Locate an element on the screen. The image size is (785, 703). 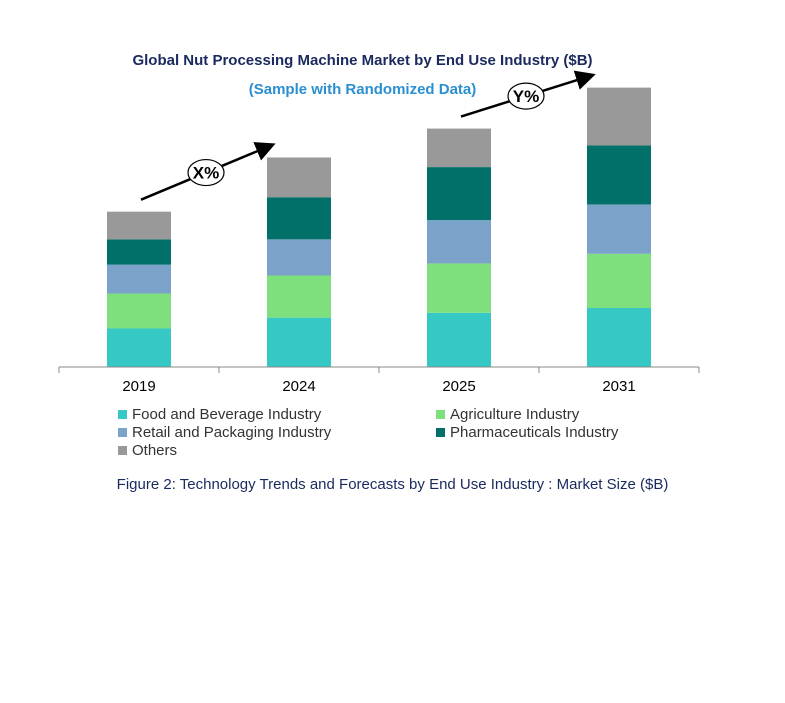
legend-item-pharmaceuticals-industry: Pharmaceuticals Industry is located at coordinates (527, 432).